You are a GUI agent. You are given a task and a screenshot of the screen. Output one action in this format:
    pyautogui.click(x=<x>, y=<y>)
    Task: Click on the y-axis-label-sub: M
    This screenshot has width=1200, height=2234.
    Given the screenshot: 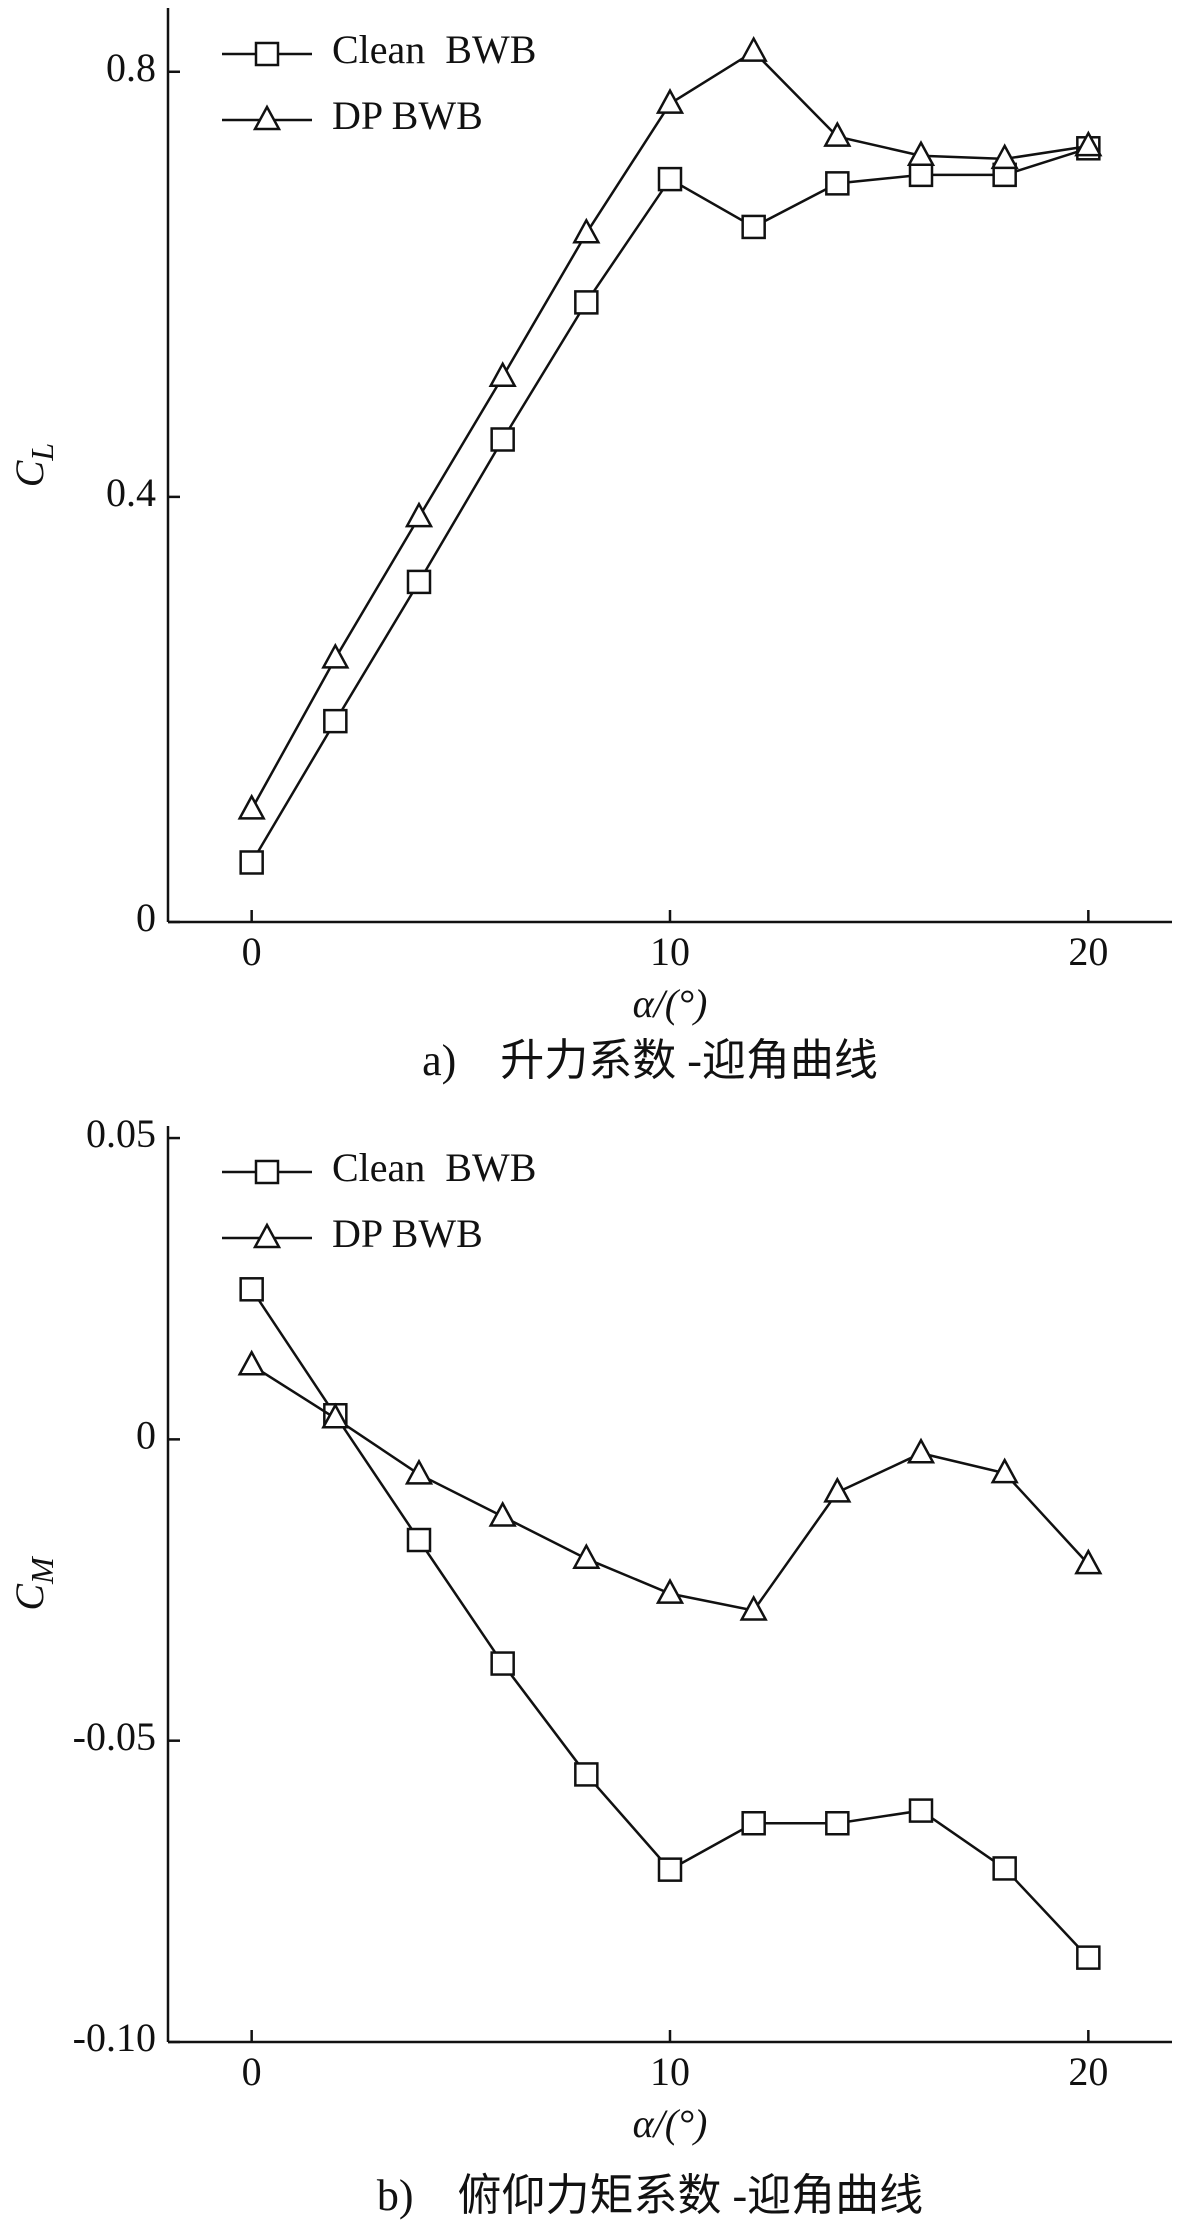 What is the action you would take?
    pyautogui.click(x=42, y=1570)
    